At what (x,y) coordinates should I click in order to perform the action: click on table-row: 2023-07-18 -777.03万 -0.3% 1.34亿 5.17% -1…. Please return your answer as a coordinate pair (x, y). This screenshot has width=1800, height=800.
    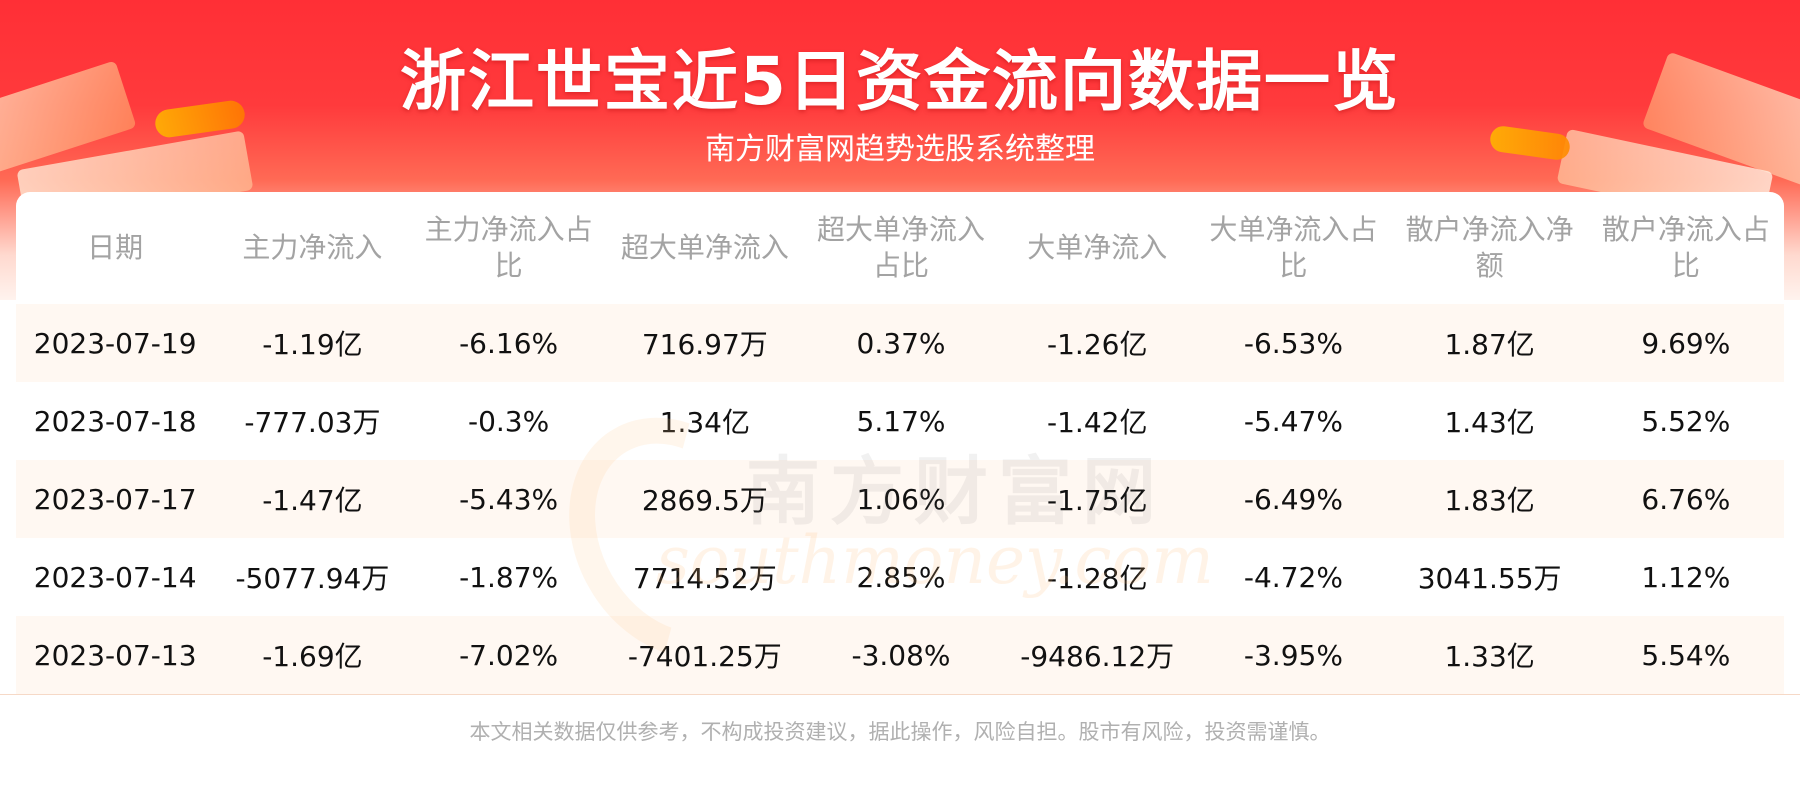
    Looking at the image, I should click on (900, 421).